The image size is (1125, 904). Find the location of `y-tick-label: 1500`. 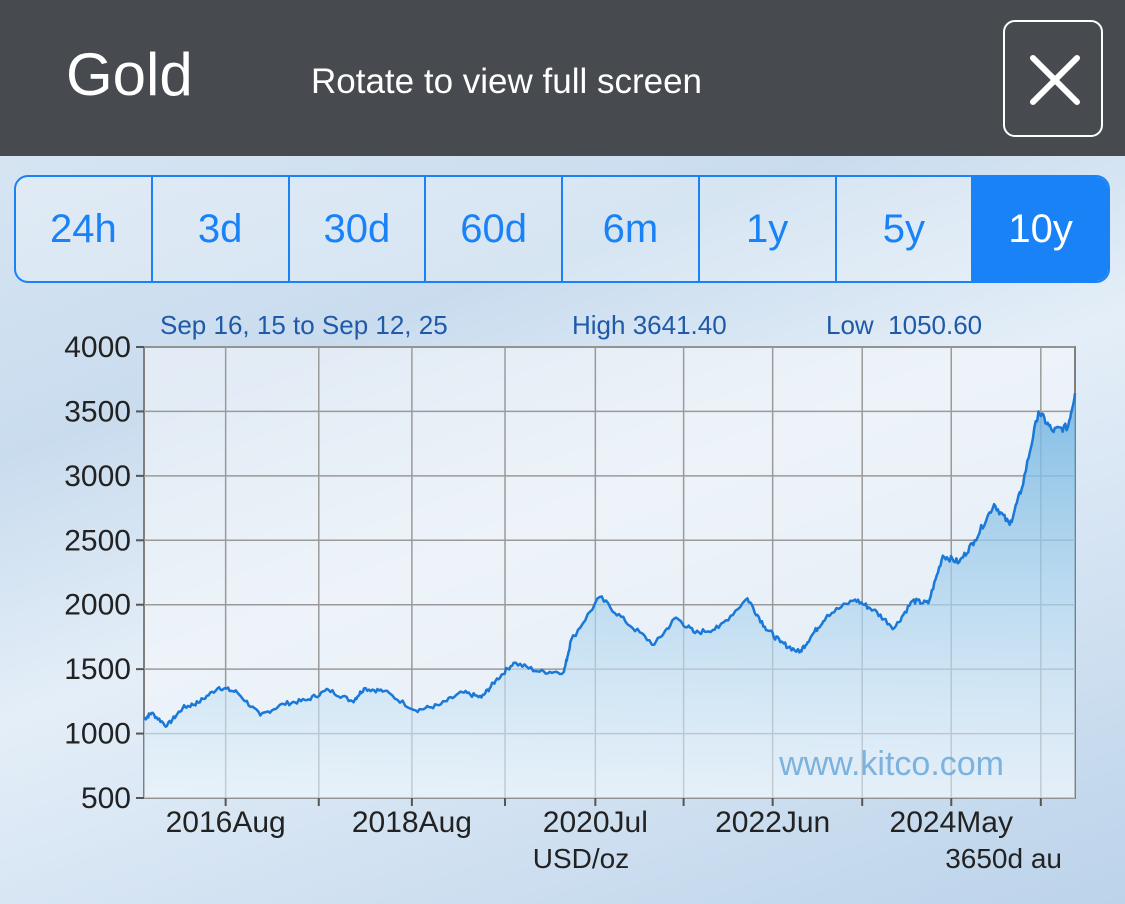

y-tick-label: 1500 is located at coordinates (97, 669).